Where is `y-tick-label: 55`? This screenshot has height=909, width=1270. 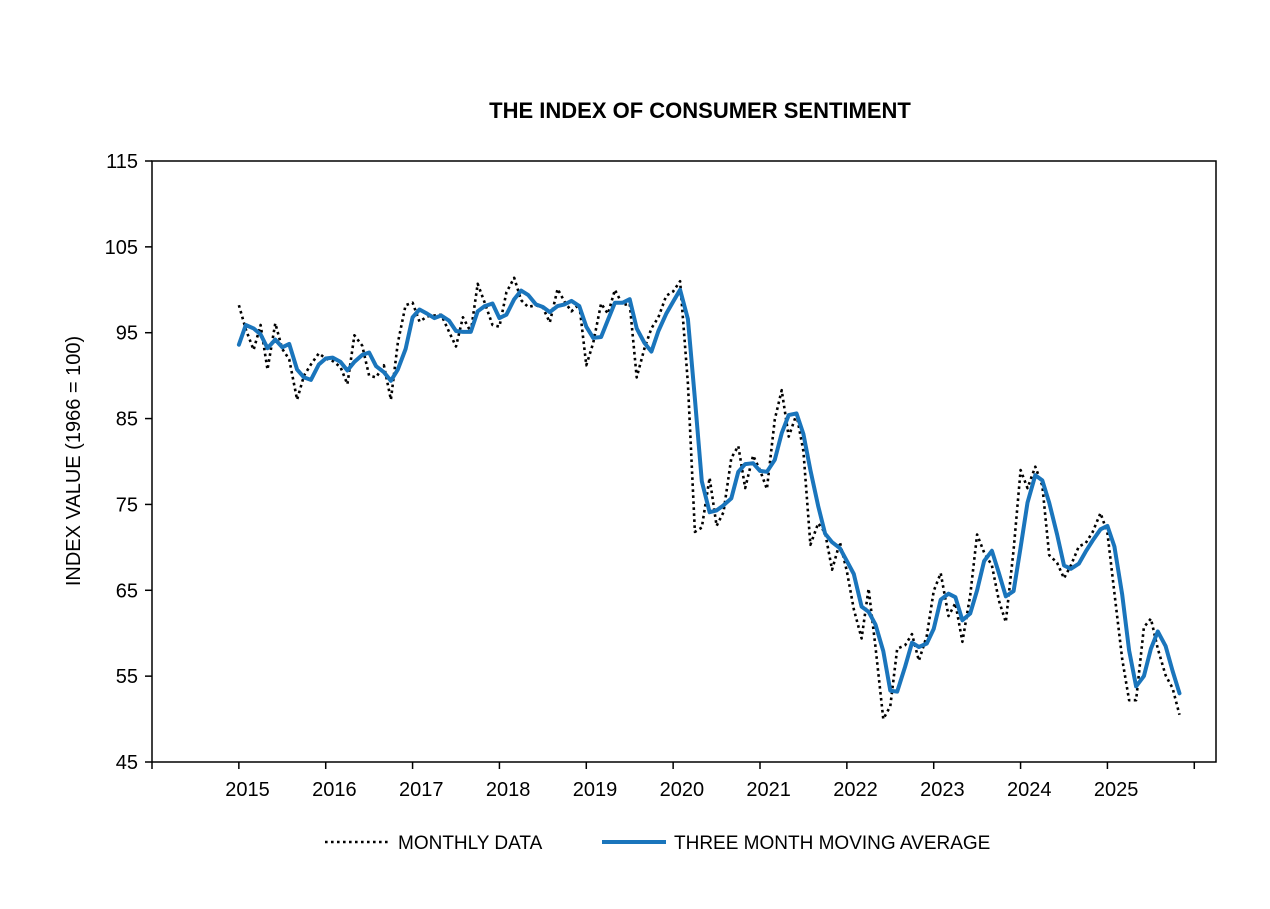 y-tick-label: 55 is located at coordinates (127, 677).